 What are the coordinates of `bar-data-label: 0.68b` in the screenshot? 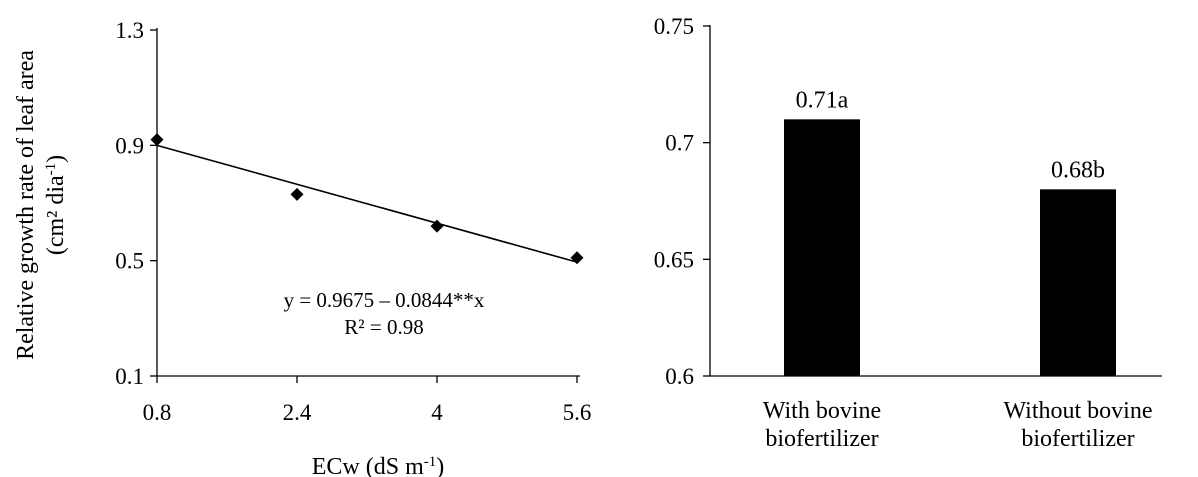 It's located at (1078, 170).